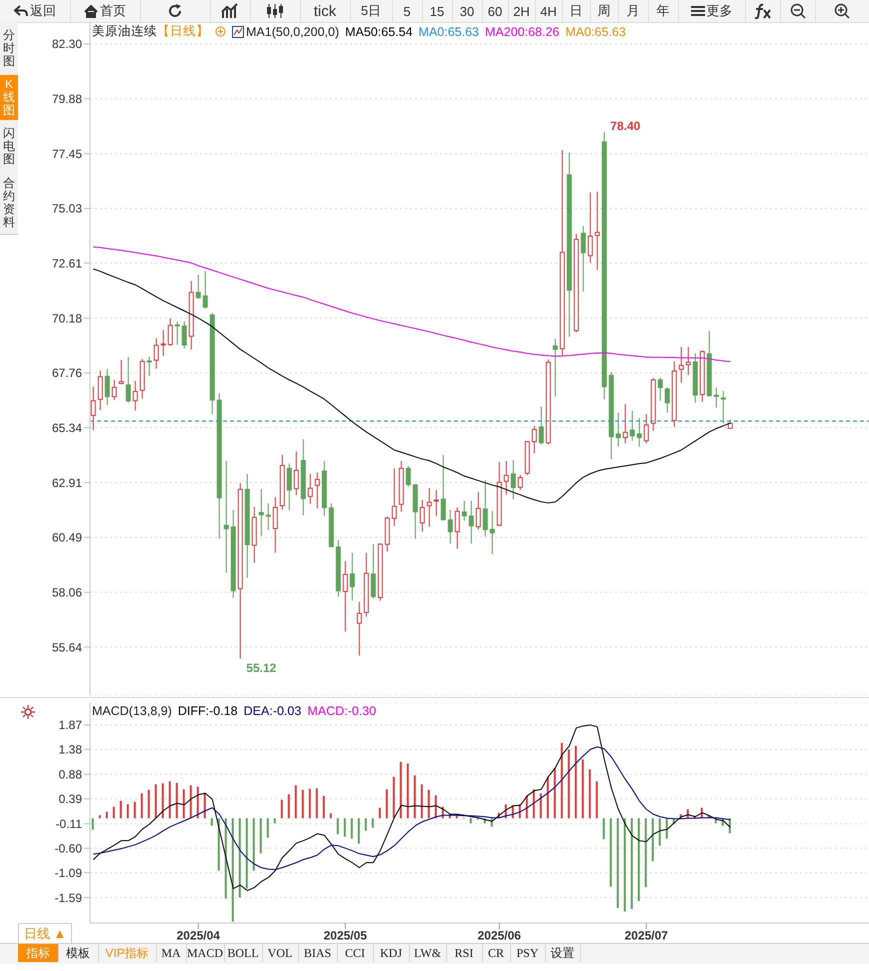 The width and height of the screenshot is (869, 971). What do you see at coordinates (208, 711) in the screenshot?
I see `text: DIFF:-0.18` at bounding box center [208, 711].